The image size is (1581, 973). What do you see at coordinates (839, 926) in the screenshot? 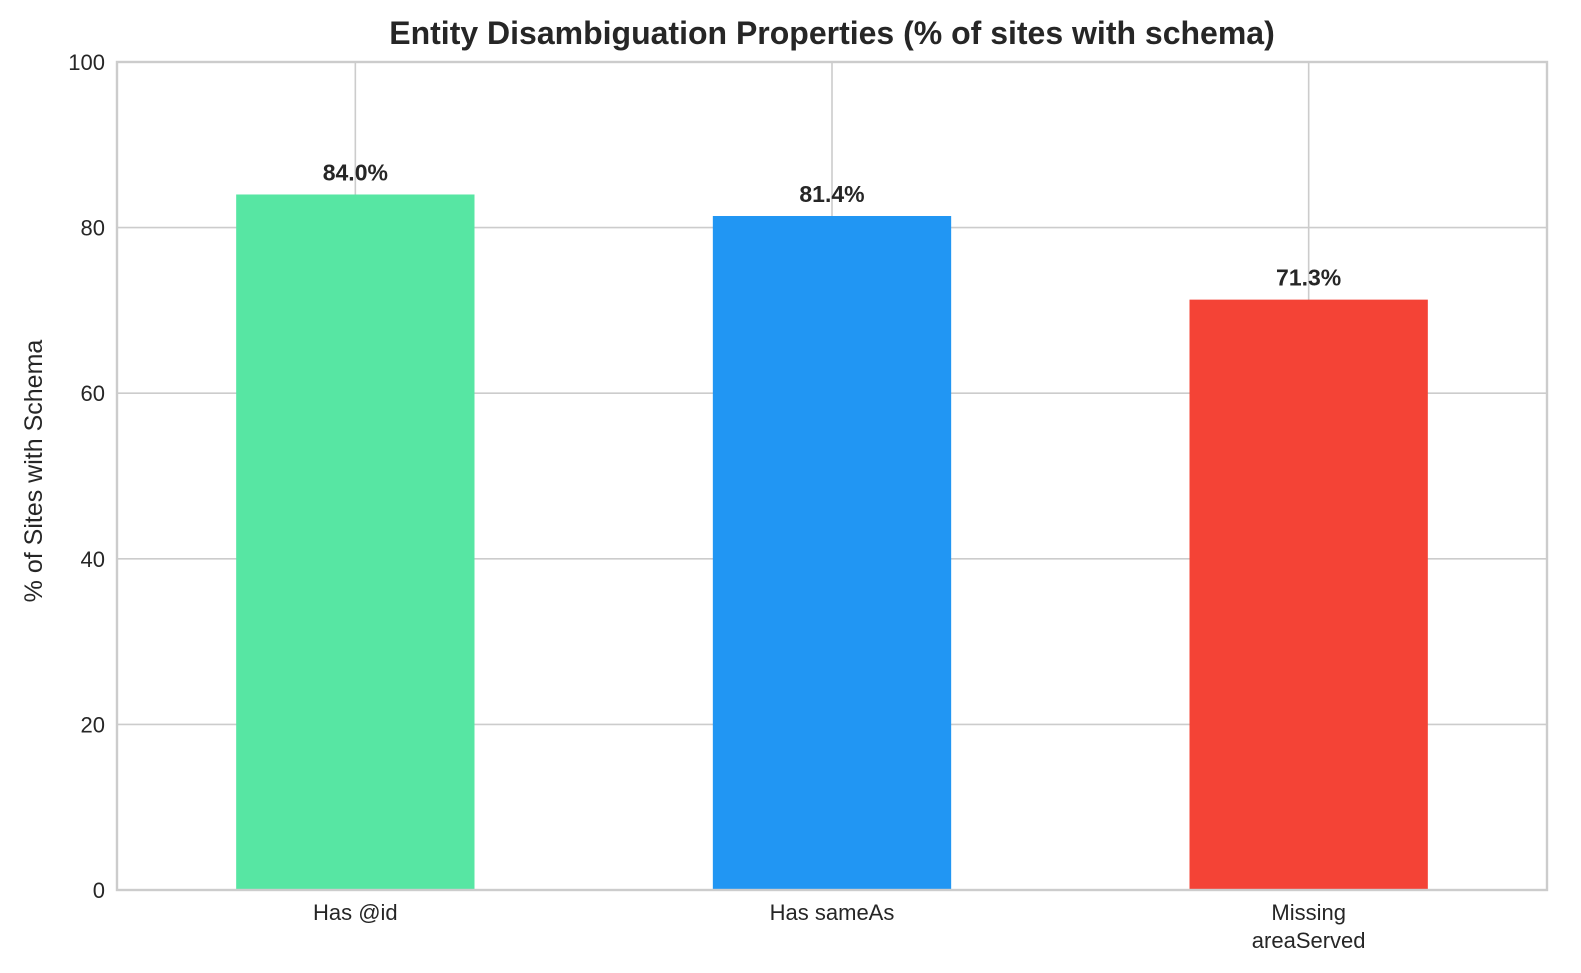
I see `x-axis-ticks: Has @id Has sameAs Missing areaServed` at bounding box center [839, 926].